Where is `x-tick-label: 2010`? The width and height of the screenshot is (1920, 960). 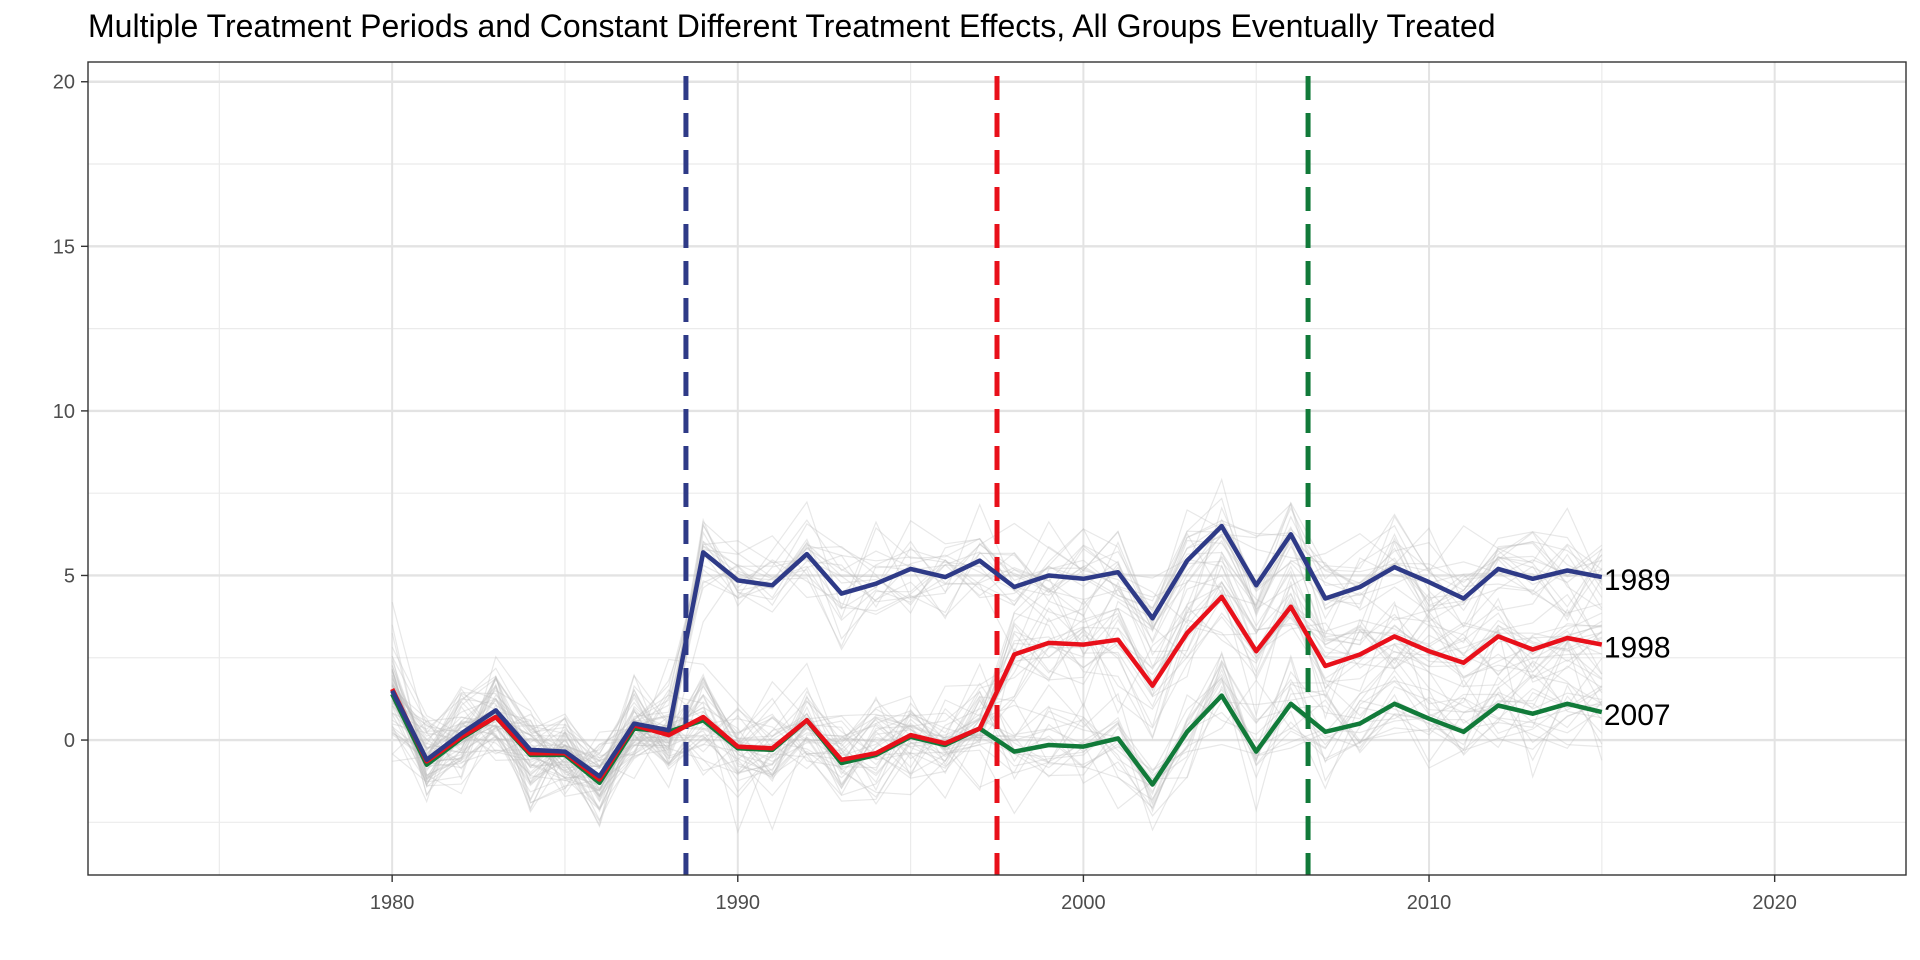 x-tick-label: 2010 is located at coordinates (1429, 903).